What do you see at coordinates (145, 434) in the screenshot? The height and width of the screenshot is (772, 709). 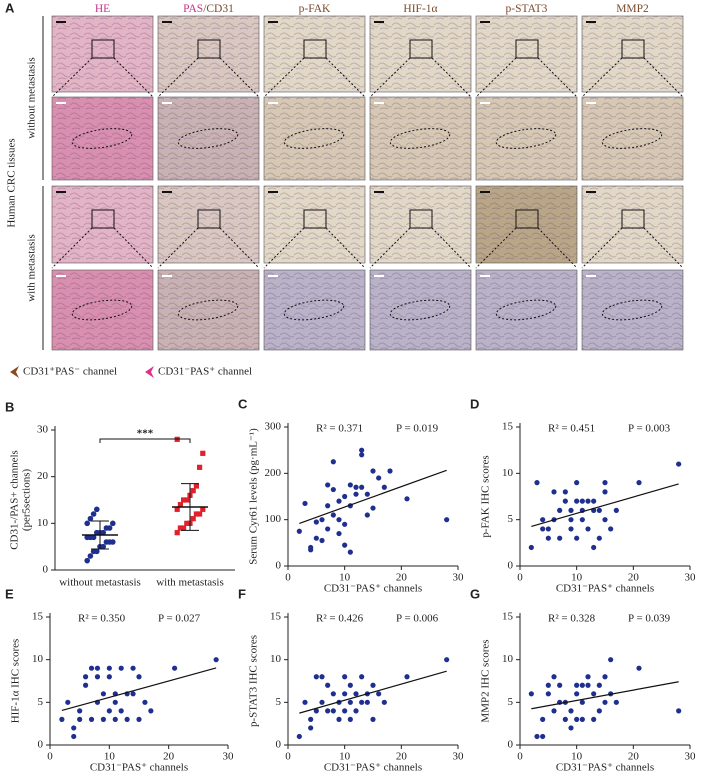 I see `significance-label: ***` at bounding box center [145, 434].